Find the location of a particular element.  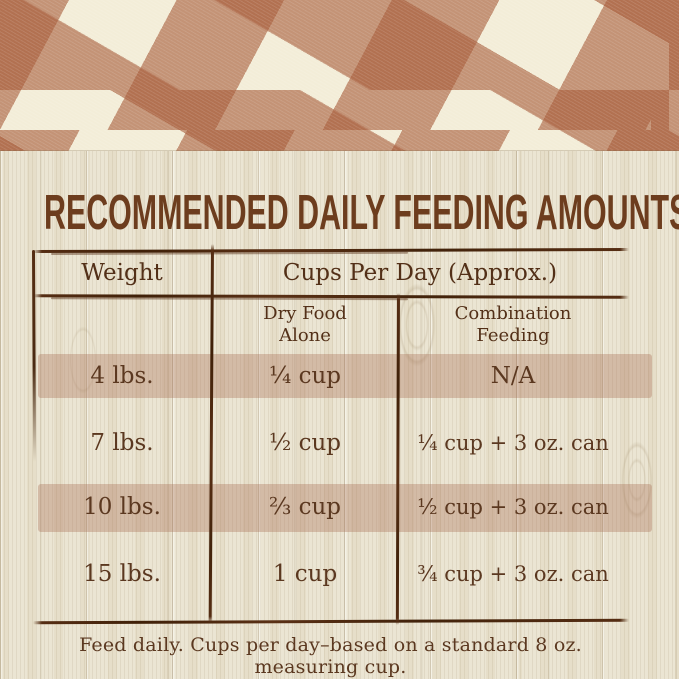

table-cell-dry-food: ¼ cup is located at coordinates (305, 376).